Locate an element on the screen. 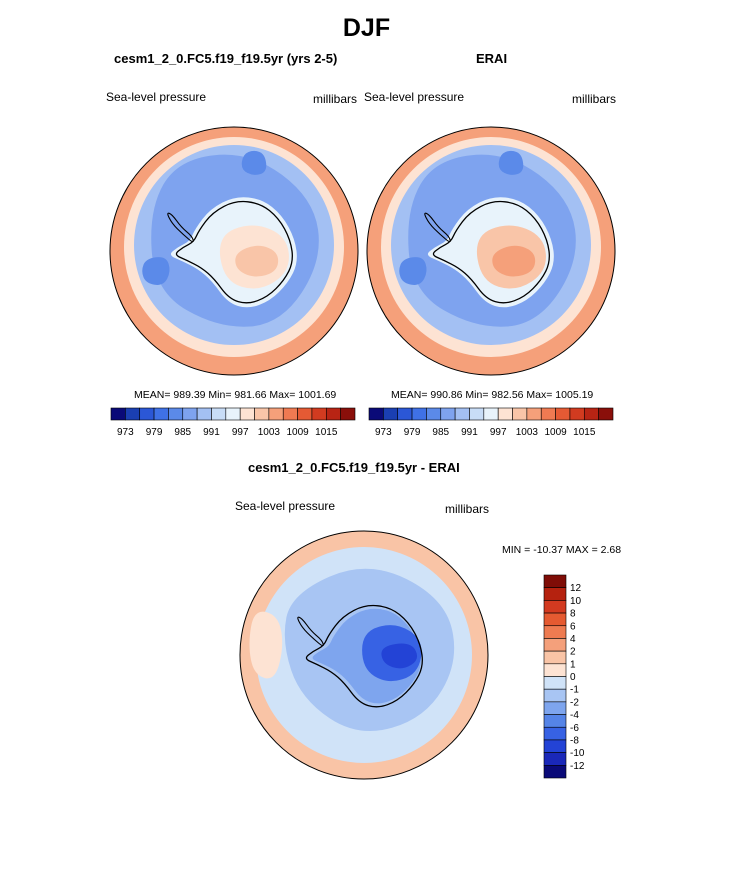 Image resolution: width=733 pixels, height=882 pixels. colorbar-tick-label: 2 is located at coordinates (573, 652).